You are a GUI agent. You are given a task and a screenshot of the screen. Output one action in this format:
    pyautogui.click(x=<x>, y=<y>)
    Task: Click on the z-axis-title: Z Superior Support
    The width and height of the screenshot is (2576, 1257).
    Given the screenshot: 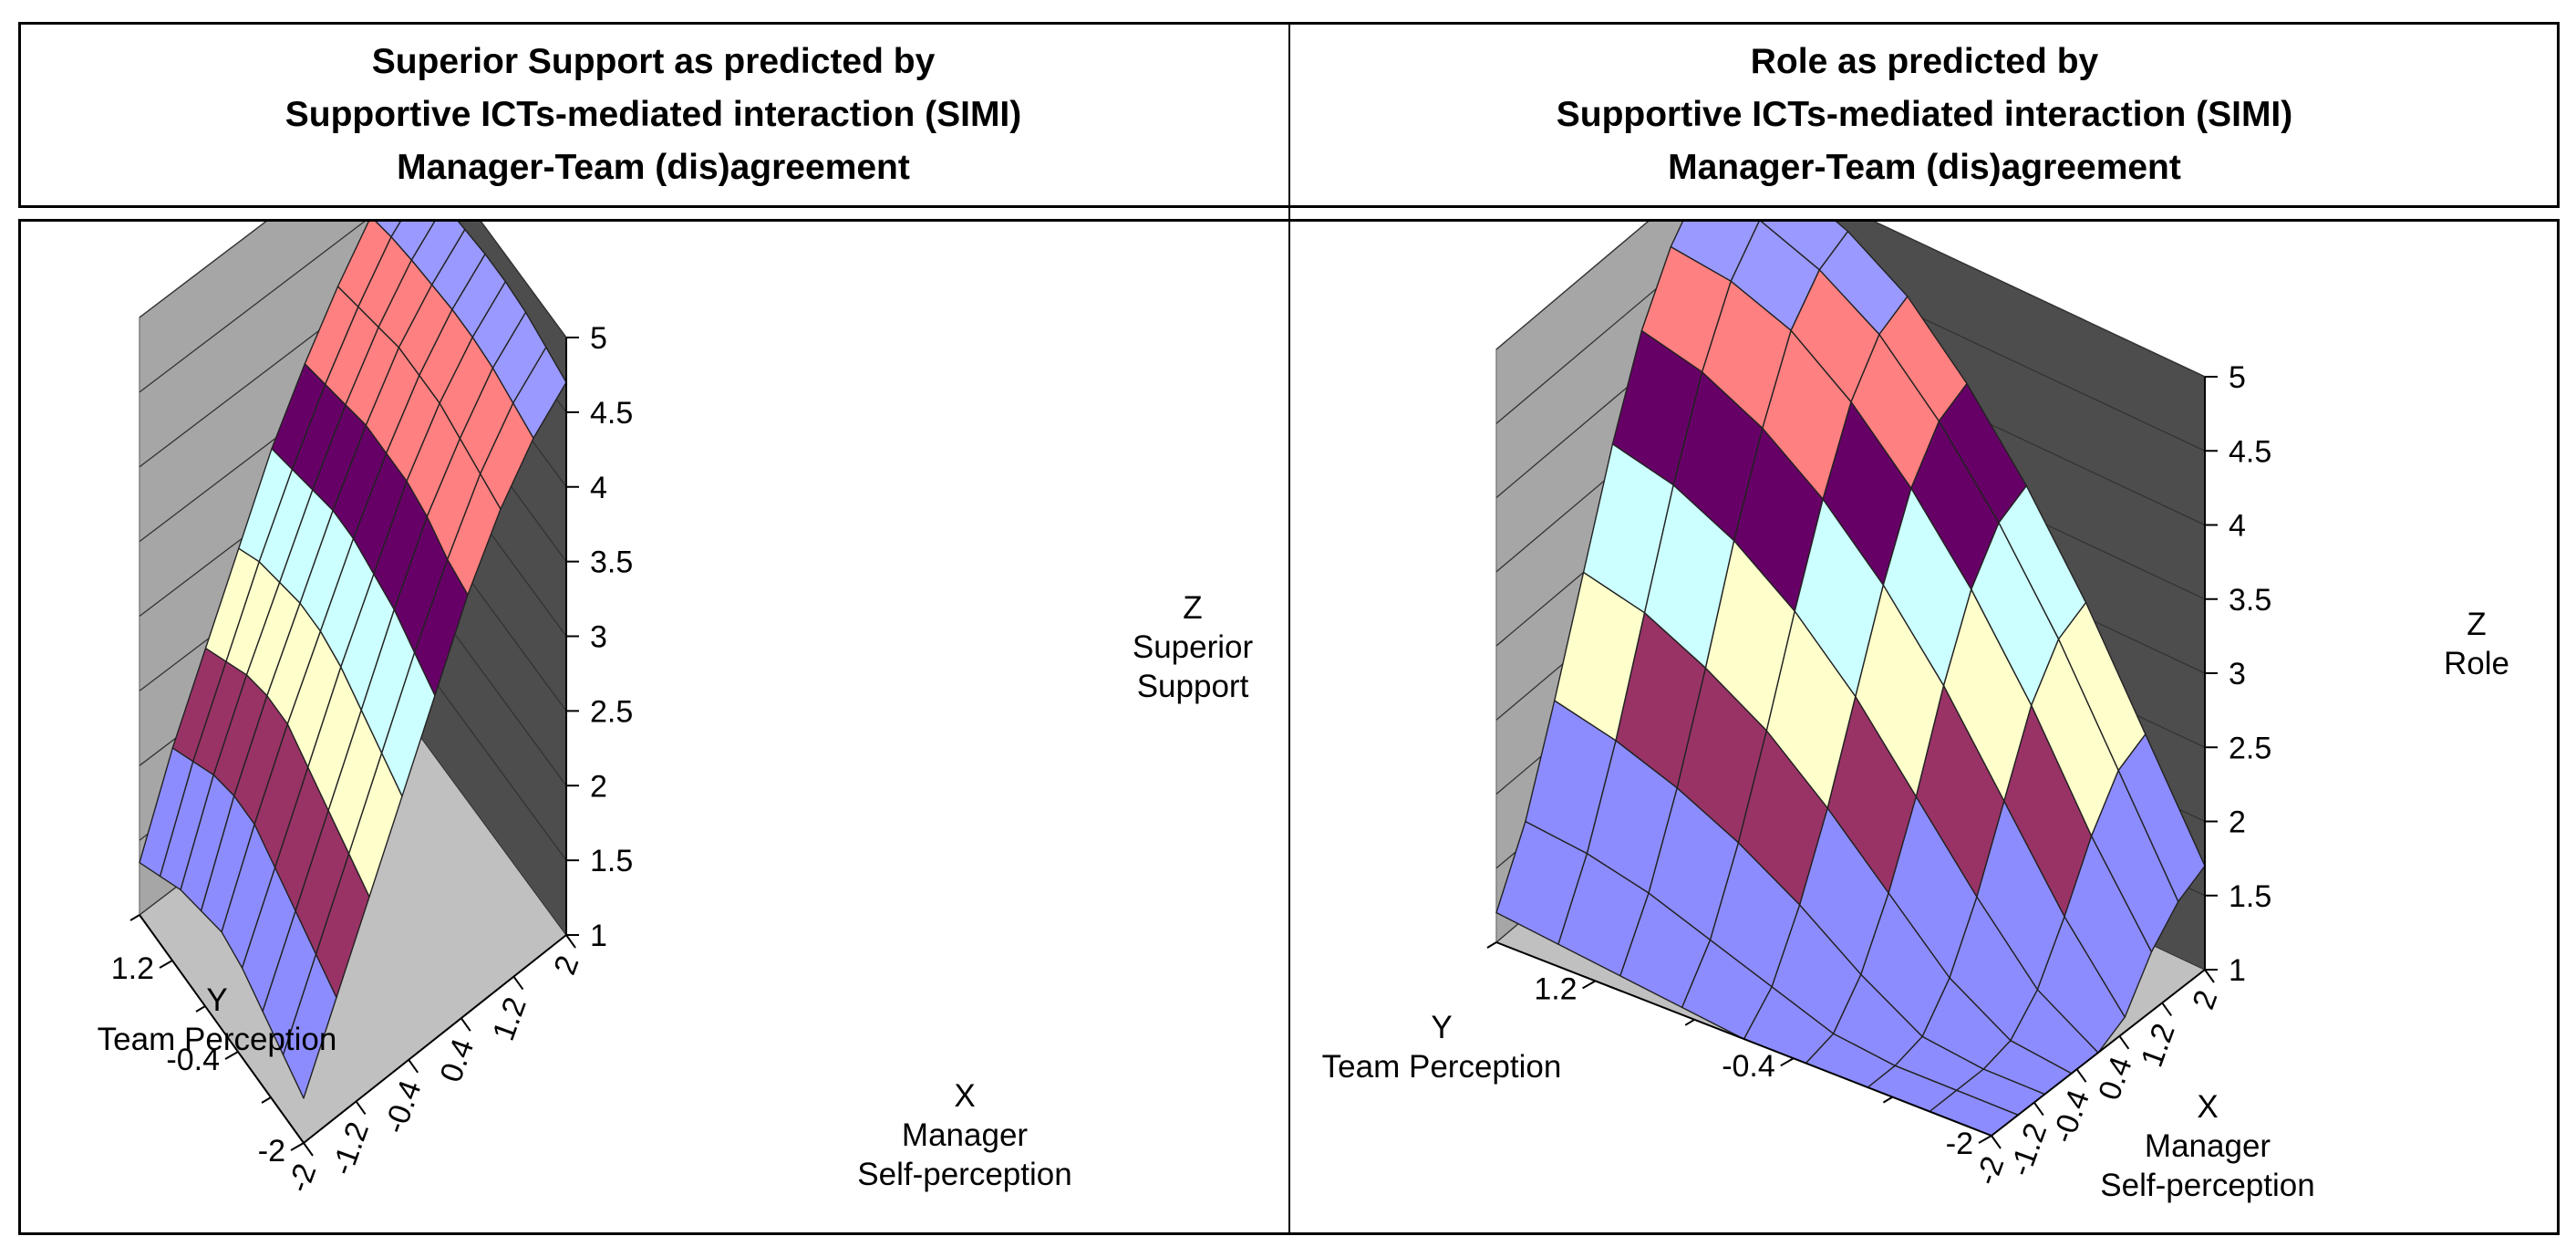 What is the action you would take?
    pyautogui.click(x=1193, y=647)
    